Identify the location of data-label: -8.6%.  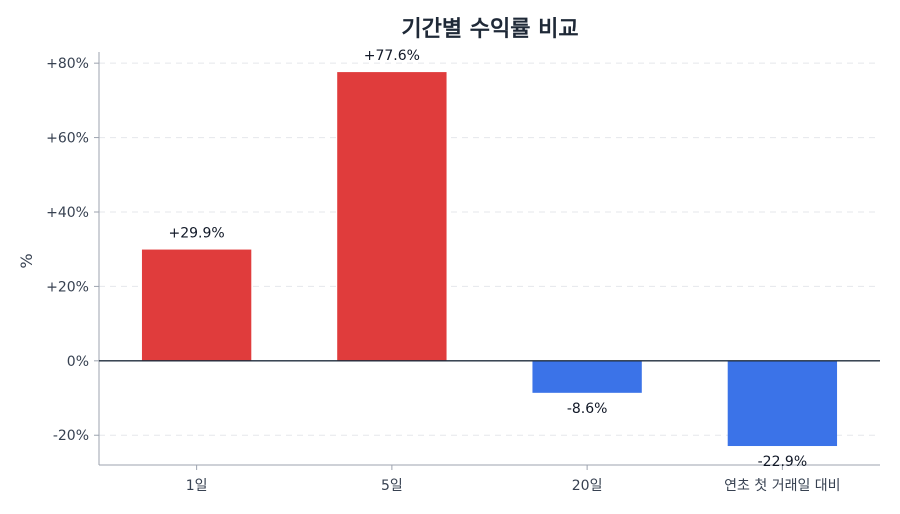
(587, 409).